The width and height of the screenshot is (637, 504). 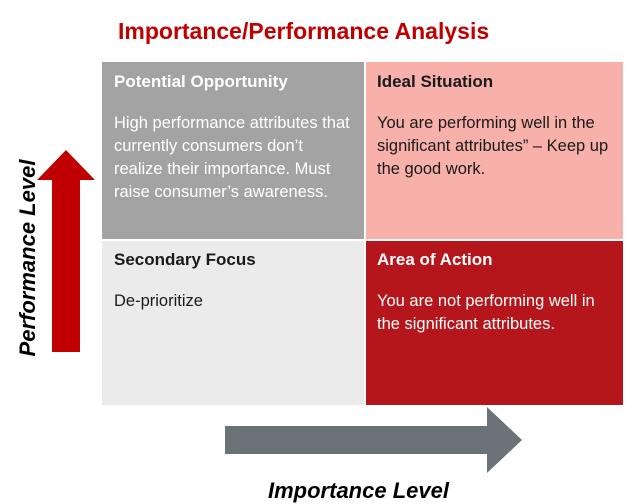 What do you see at coordinates (373, 440) in the screenshot?
I see `importance-arrow` at bounding box center [373, 440].